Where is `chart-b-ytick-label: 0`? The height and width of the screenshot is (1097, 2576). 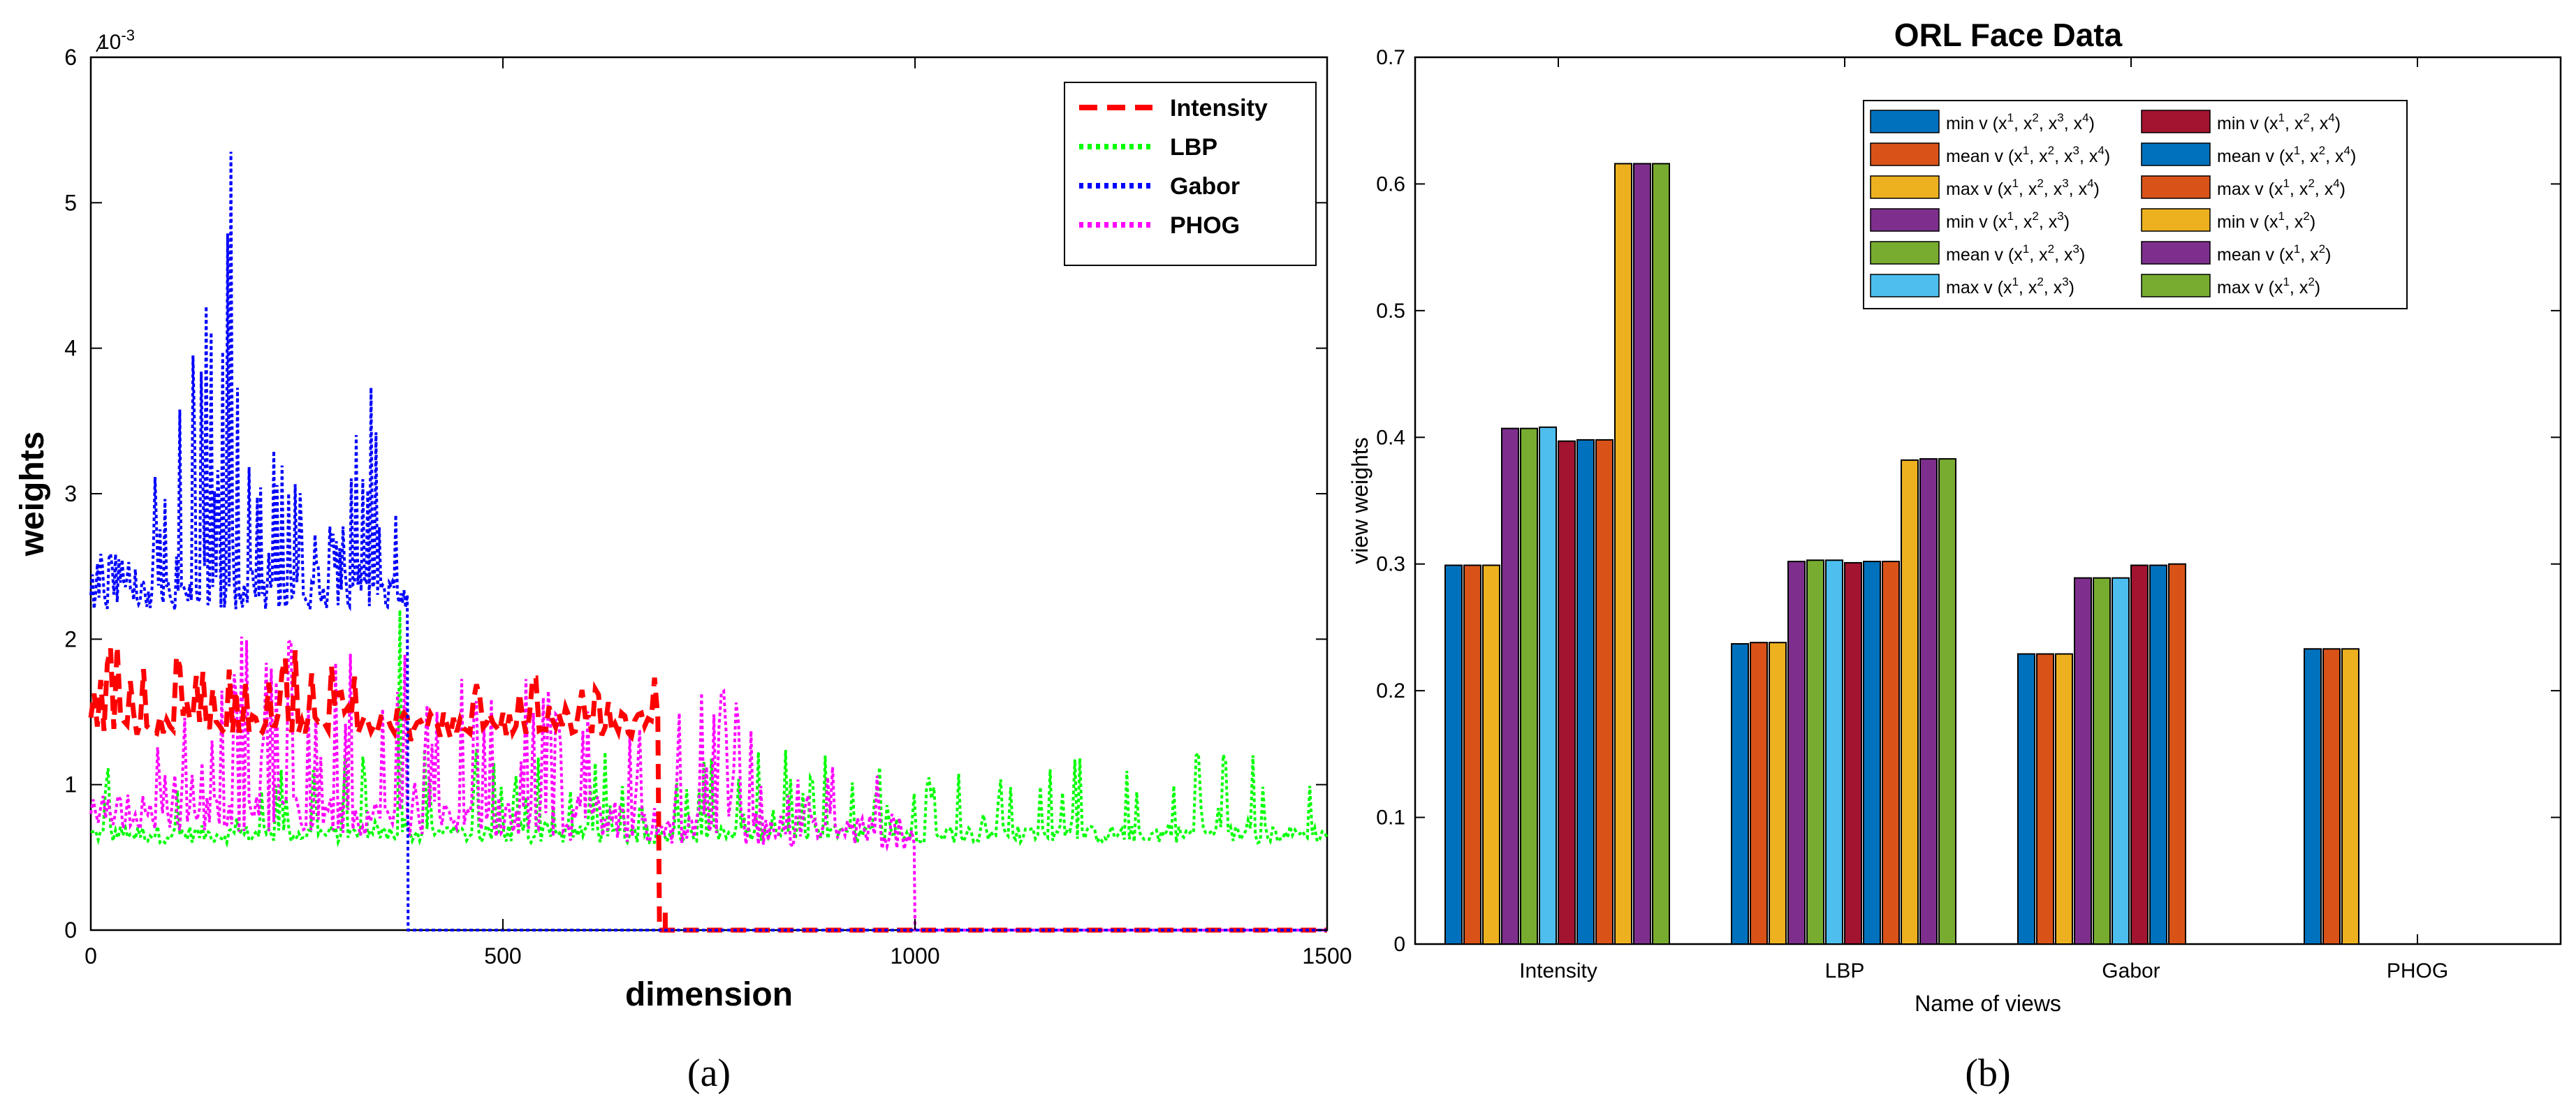 chart-b-ytick-label: 0 is located at coordinates (1399, 944).